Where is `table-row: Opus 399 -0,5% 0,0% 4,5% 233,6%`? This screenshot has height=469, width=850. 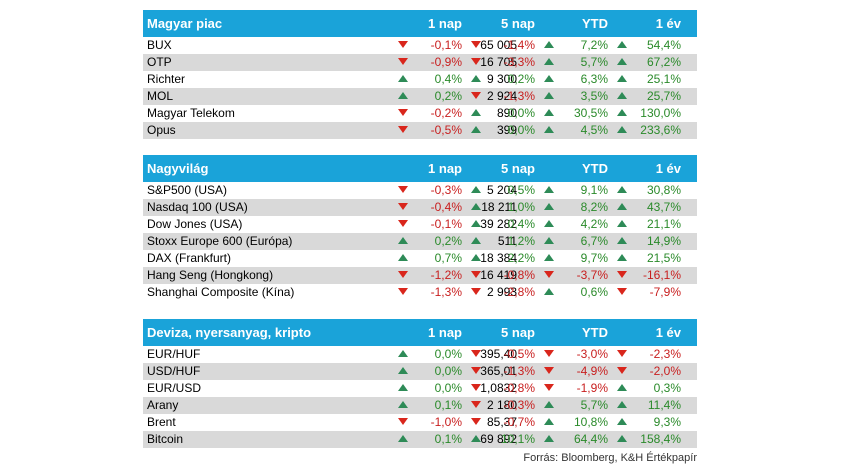 table-row: Opus 399 -0,5% 0,0% 4,5% 233,6% is located at coordinates (420, 130).